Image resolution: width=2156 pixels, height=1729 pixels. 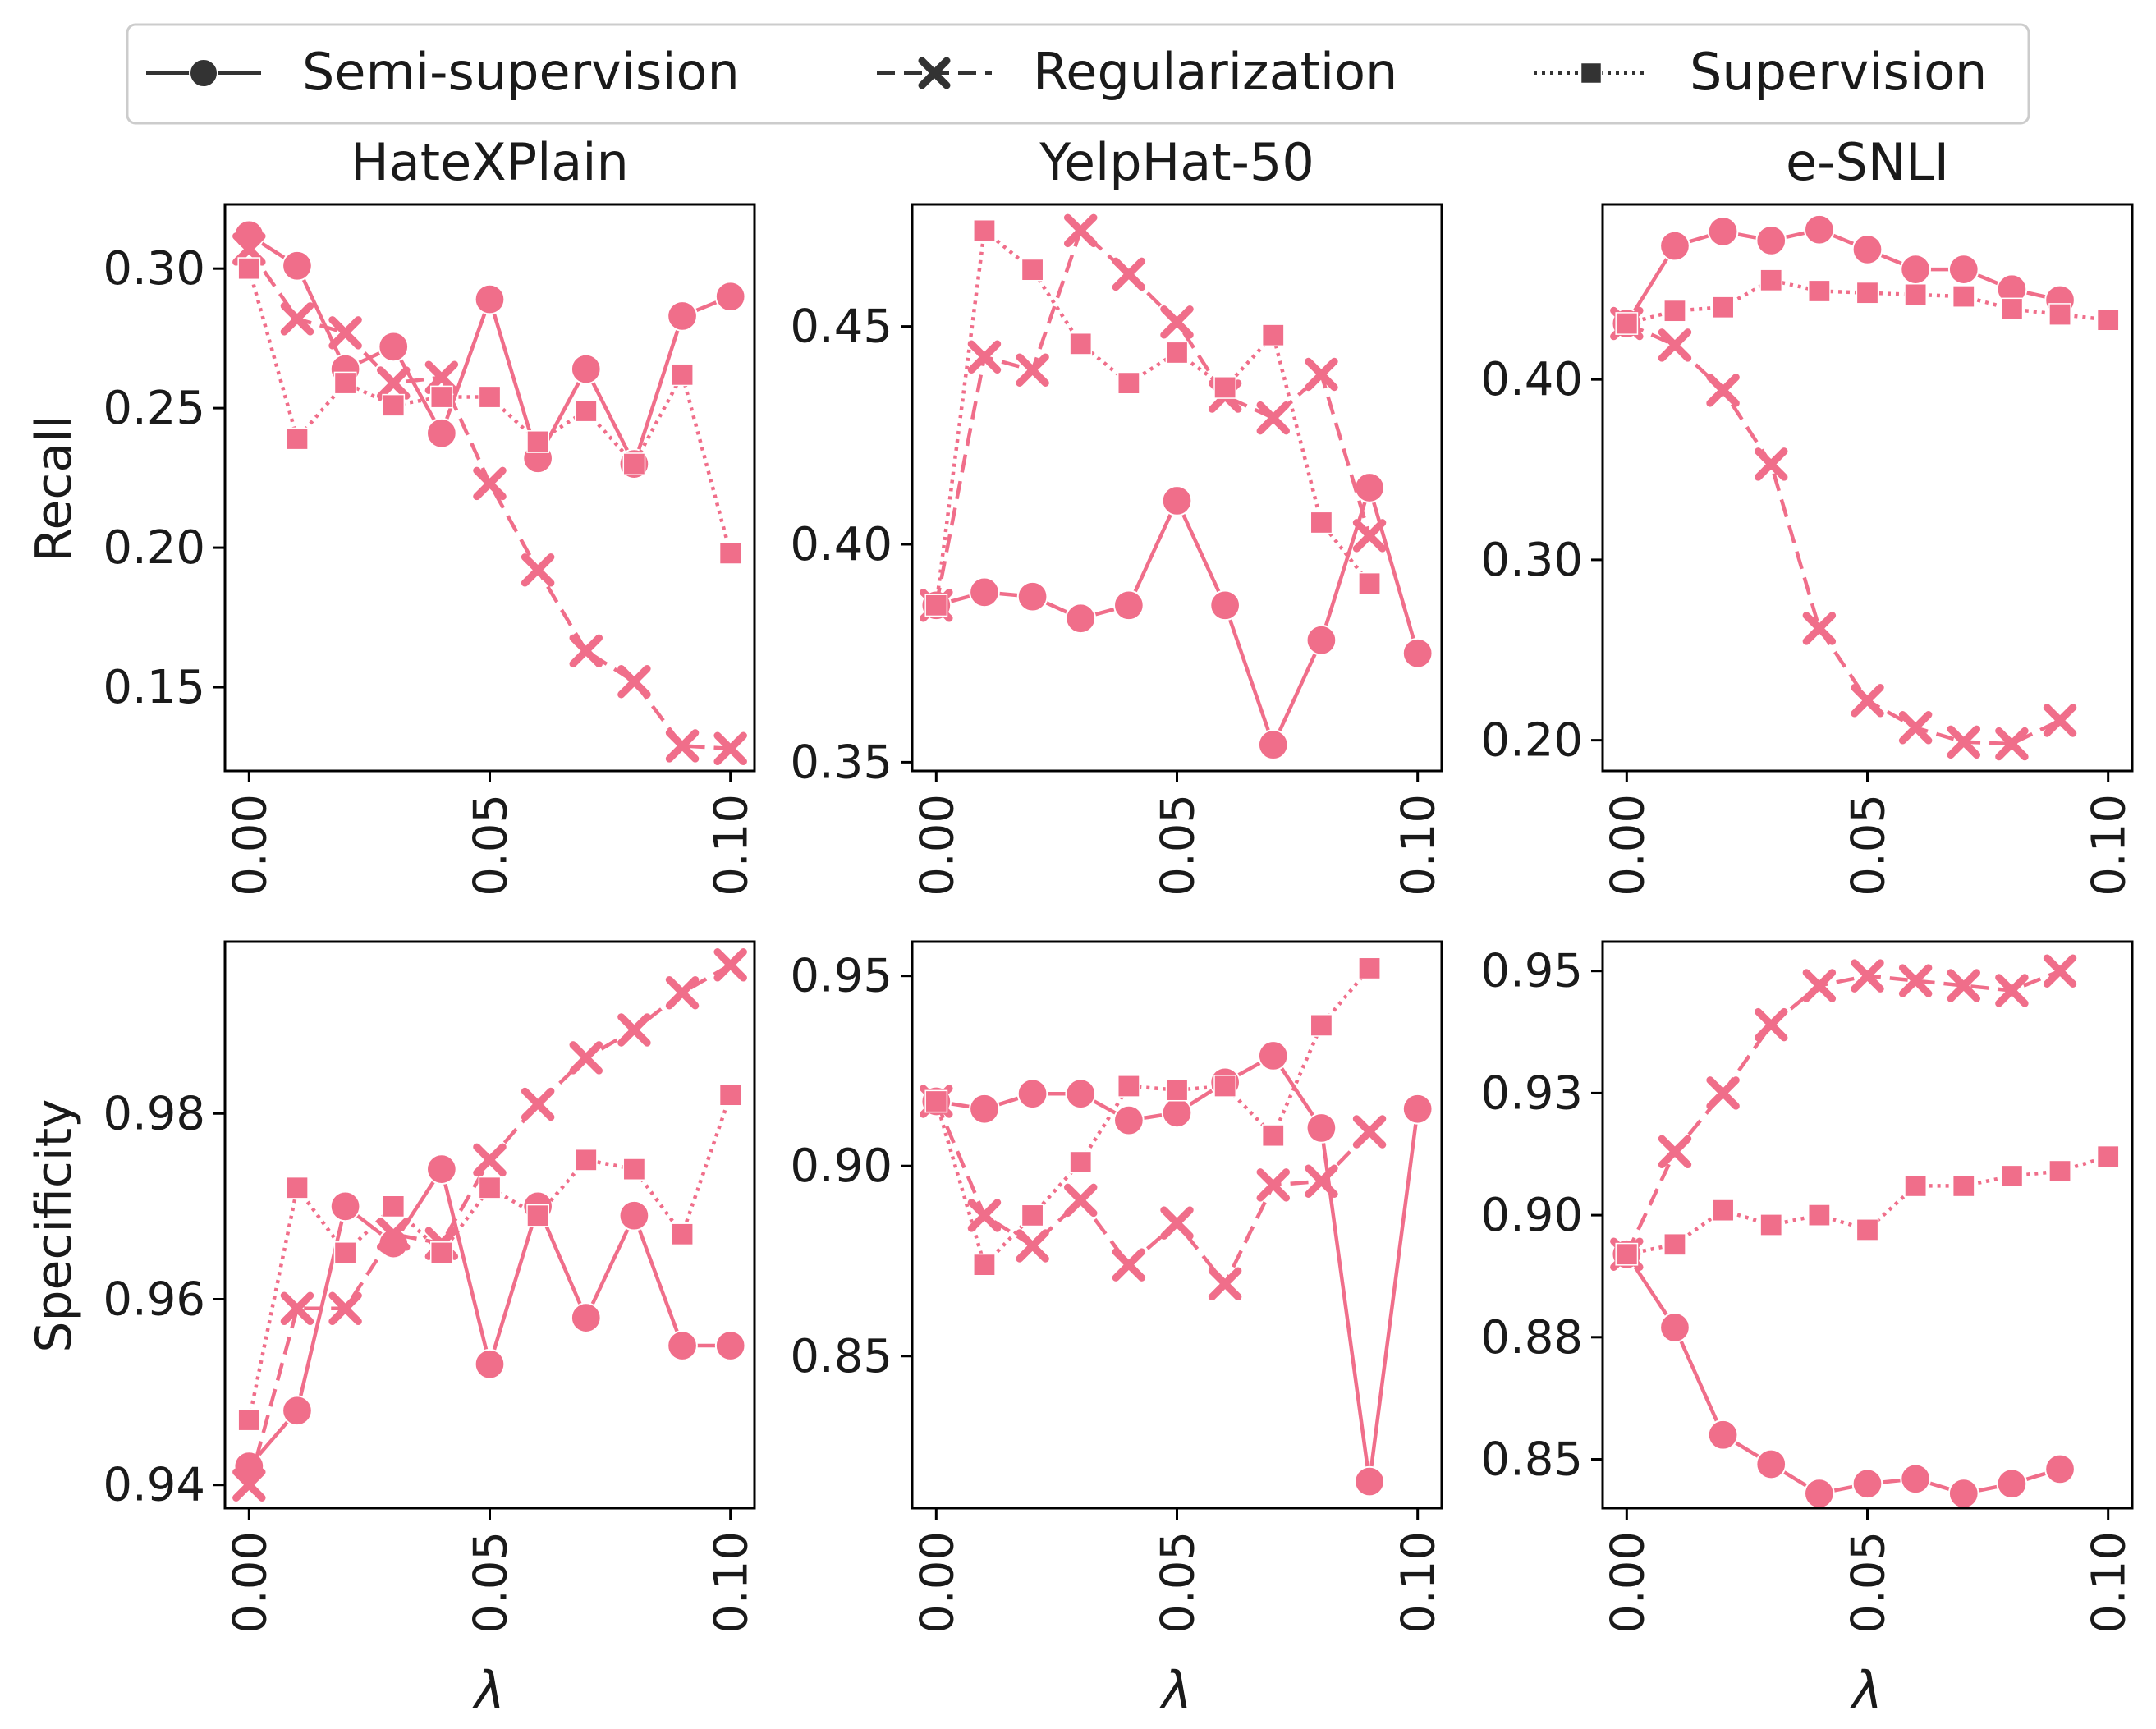 What do you see at coordinates (203, 73) in the screenshot?
I see `legend-circle-marker` at bounding box center [203, 73].